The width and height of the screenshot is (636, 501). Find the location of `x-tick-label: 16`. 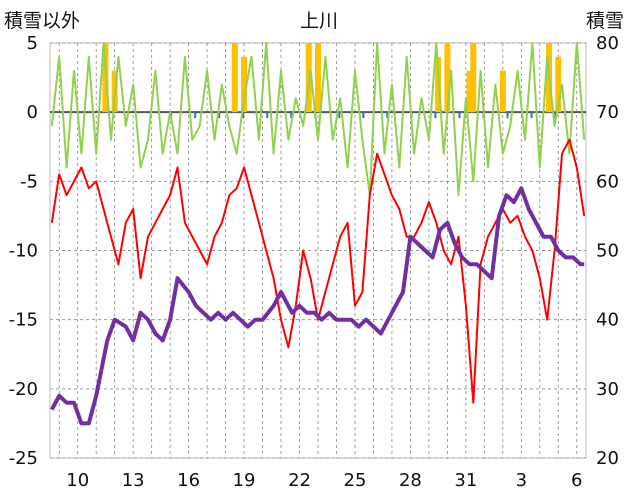

x-tick-label: 16 is located at coordinates (188, 480).